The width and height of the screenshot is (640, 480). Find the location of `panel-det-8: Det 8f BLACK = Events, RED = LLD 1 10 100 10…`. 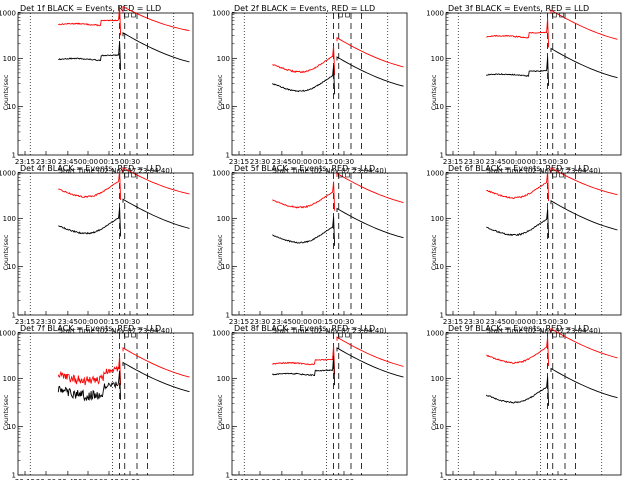

panel-det-8: Det 8f BLACK = Events, RED = LLD 1 10 100 10… is located at coordinates (310, 402).